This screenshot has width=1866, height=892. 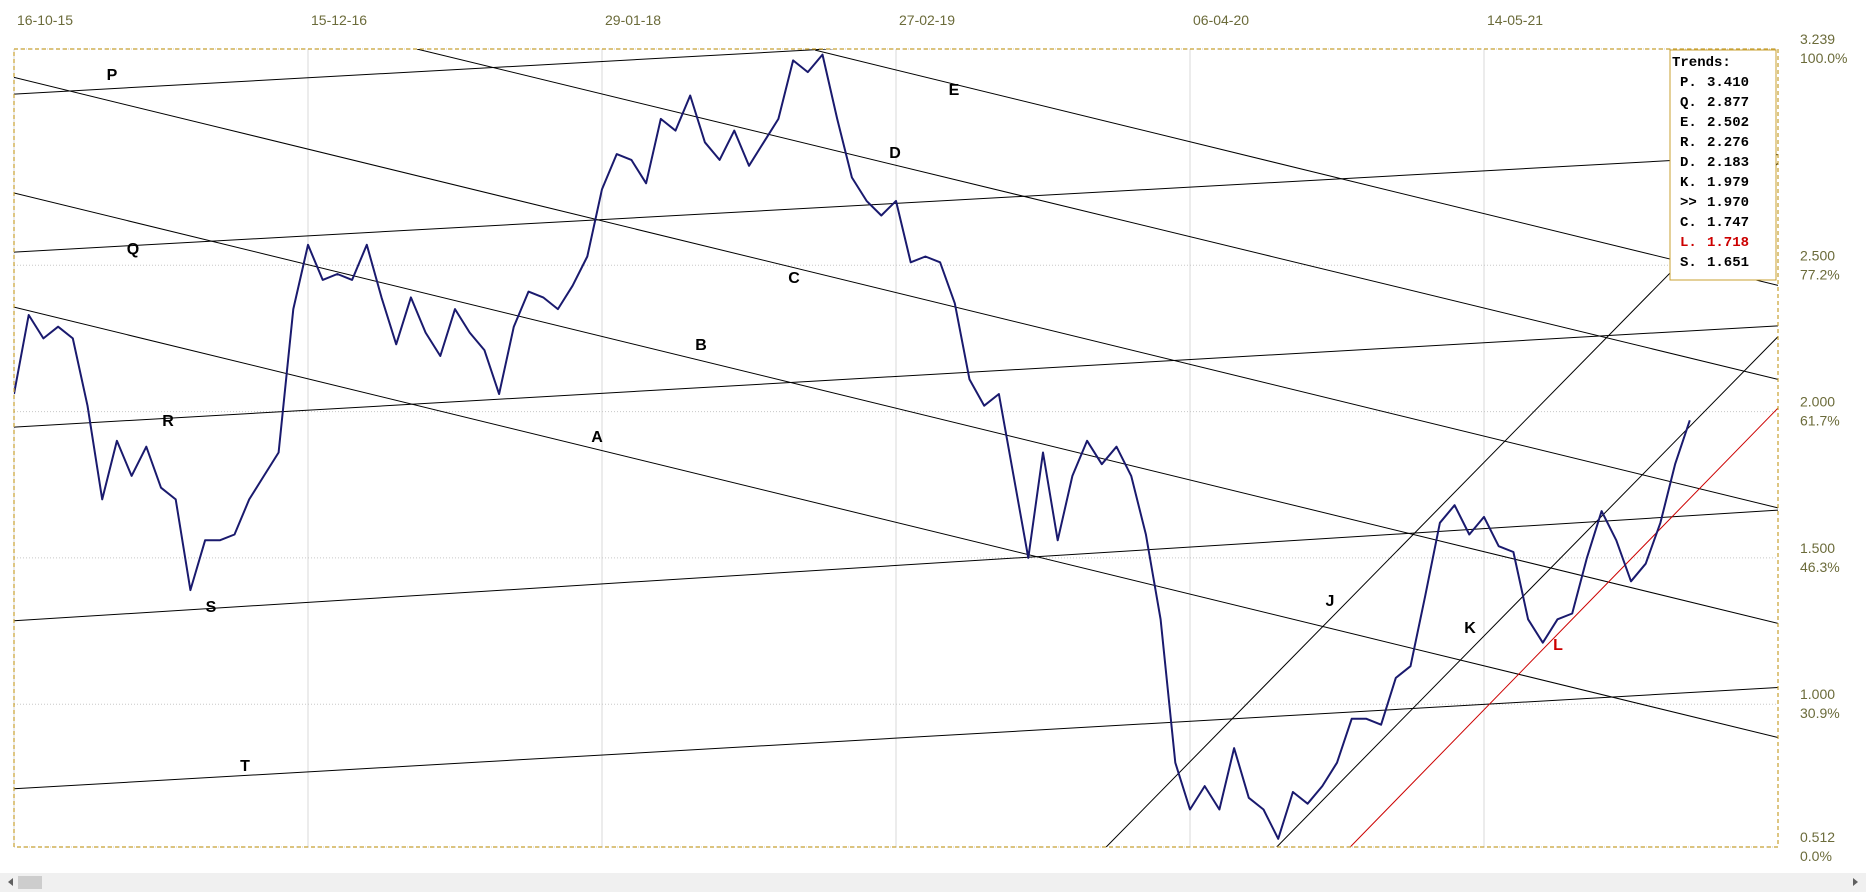 I want to click on trends-row-name: E., so click(x=1688, y=123).